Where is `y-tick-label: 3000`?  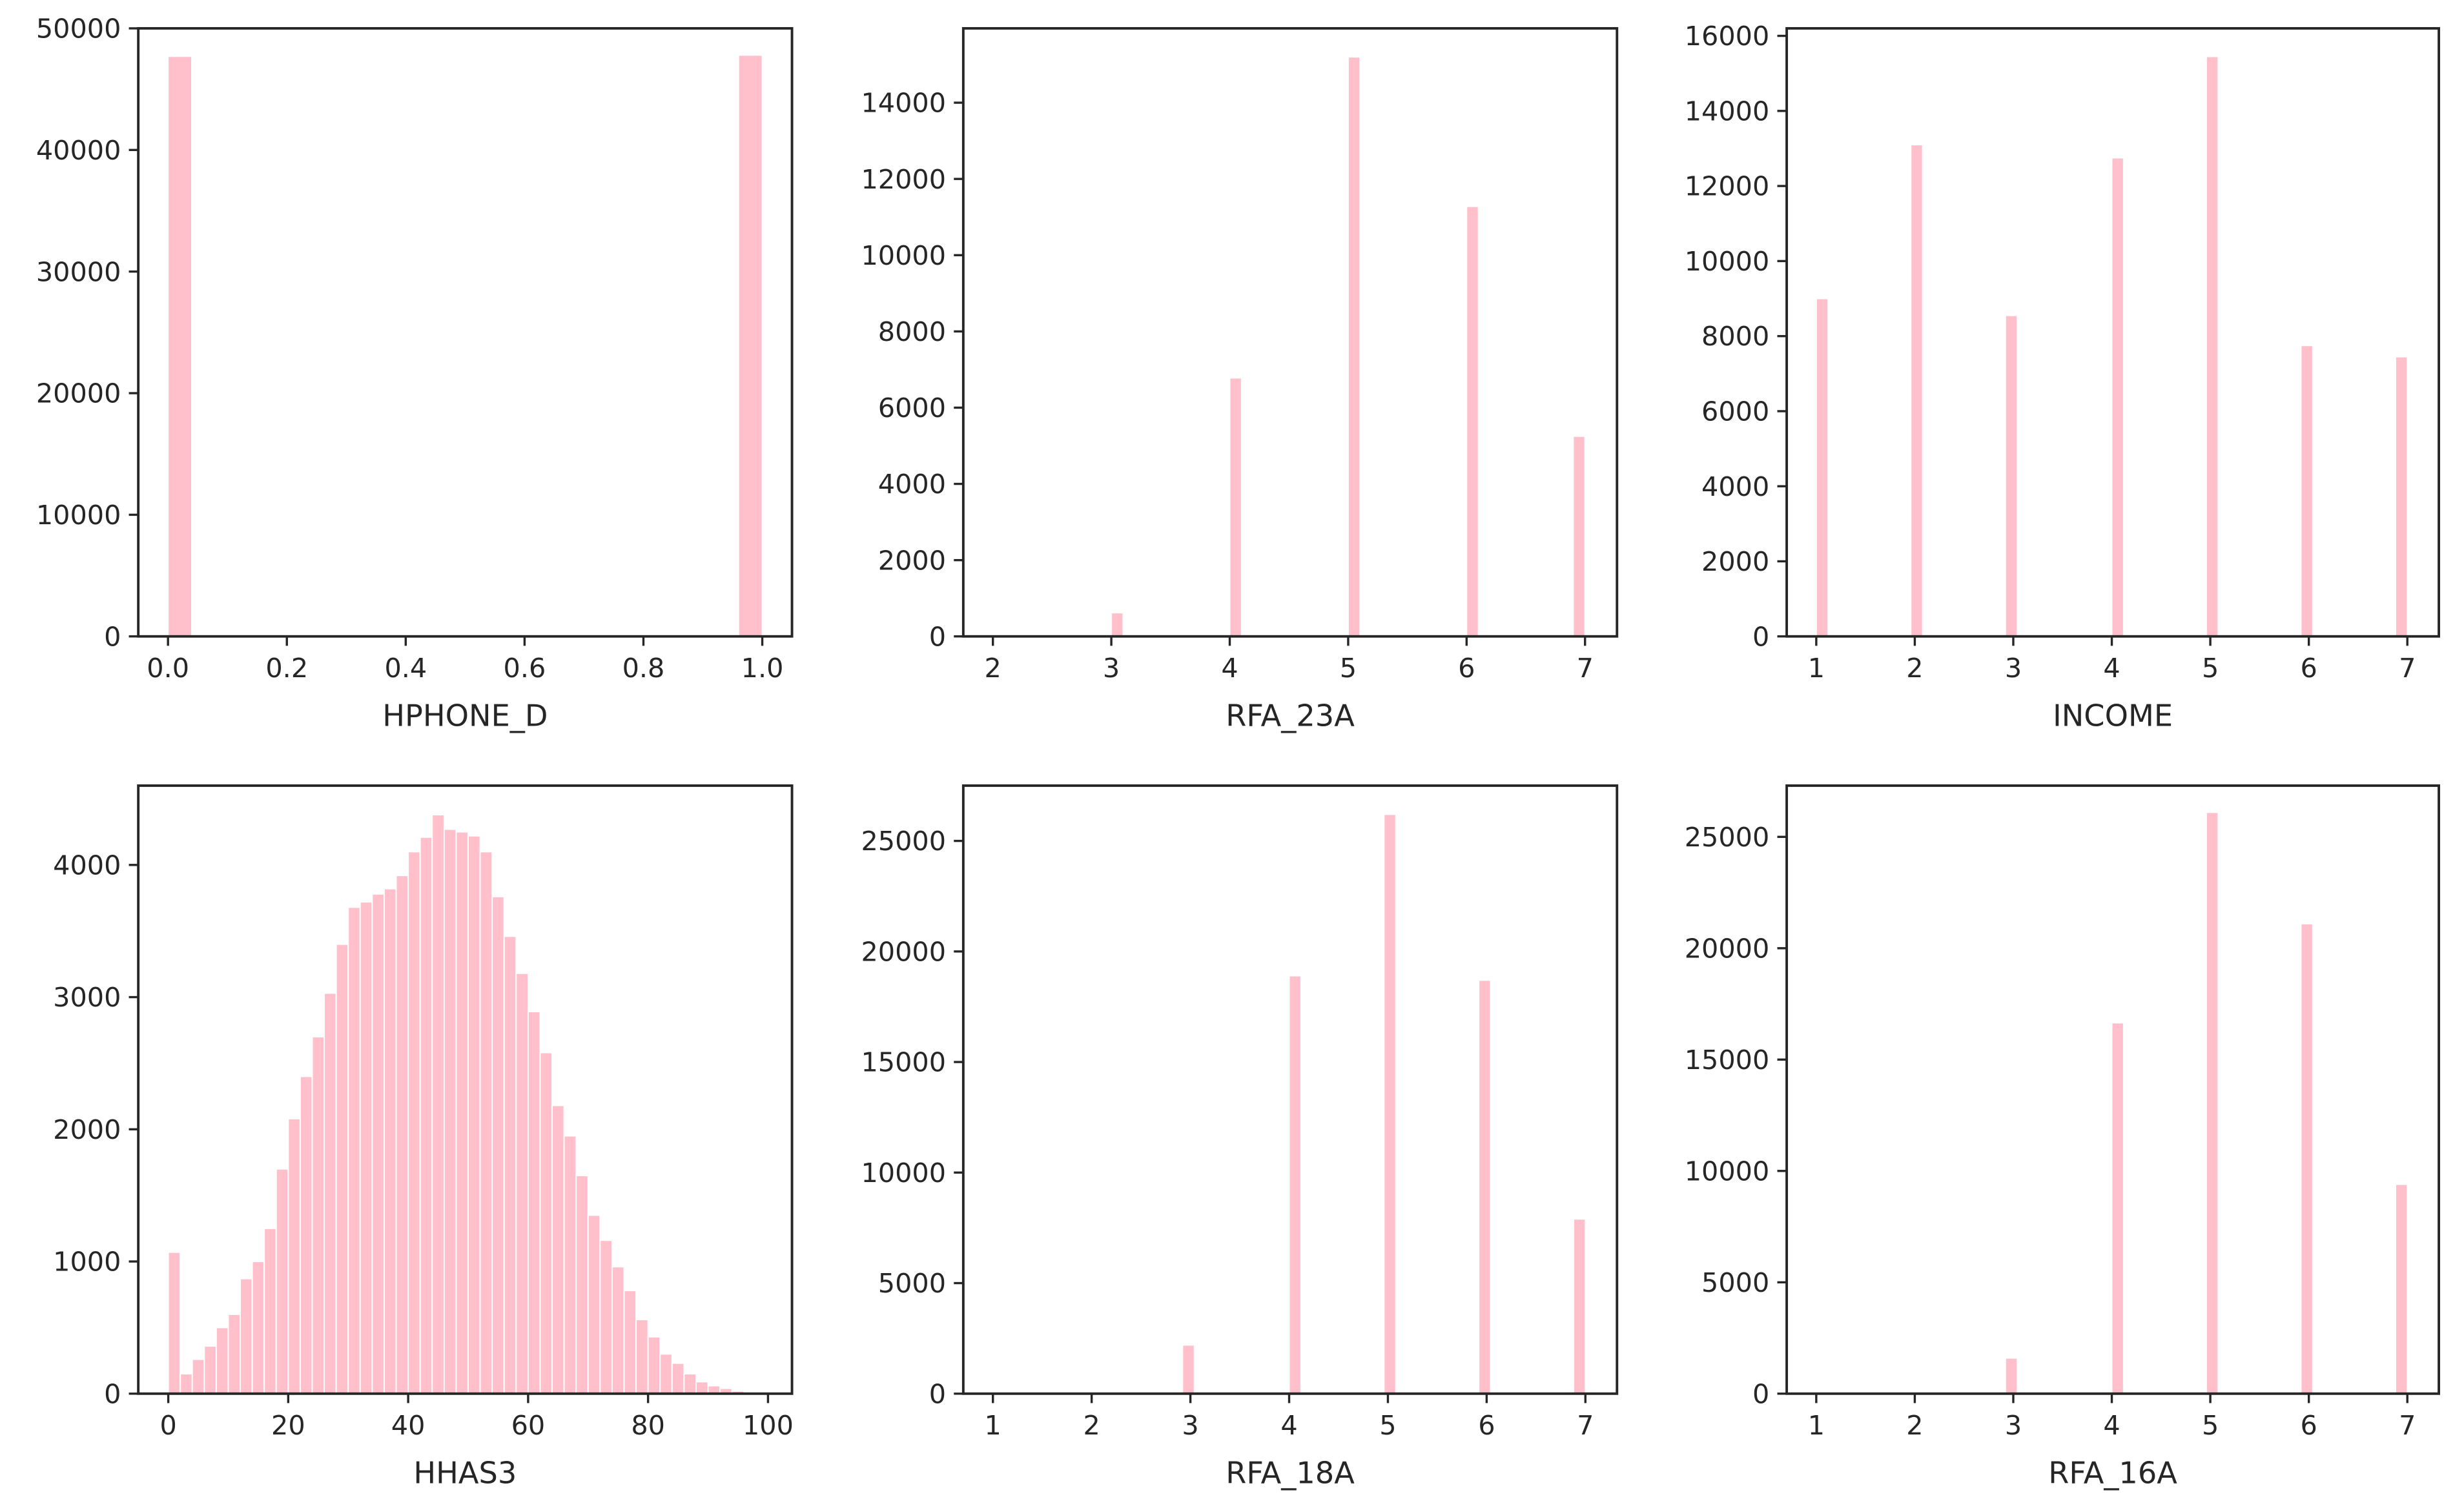
y-tick-label: 3000 is located at coordinates (87, 997).